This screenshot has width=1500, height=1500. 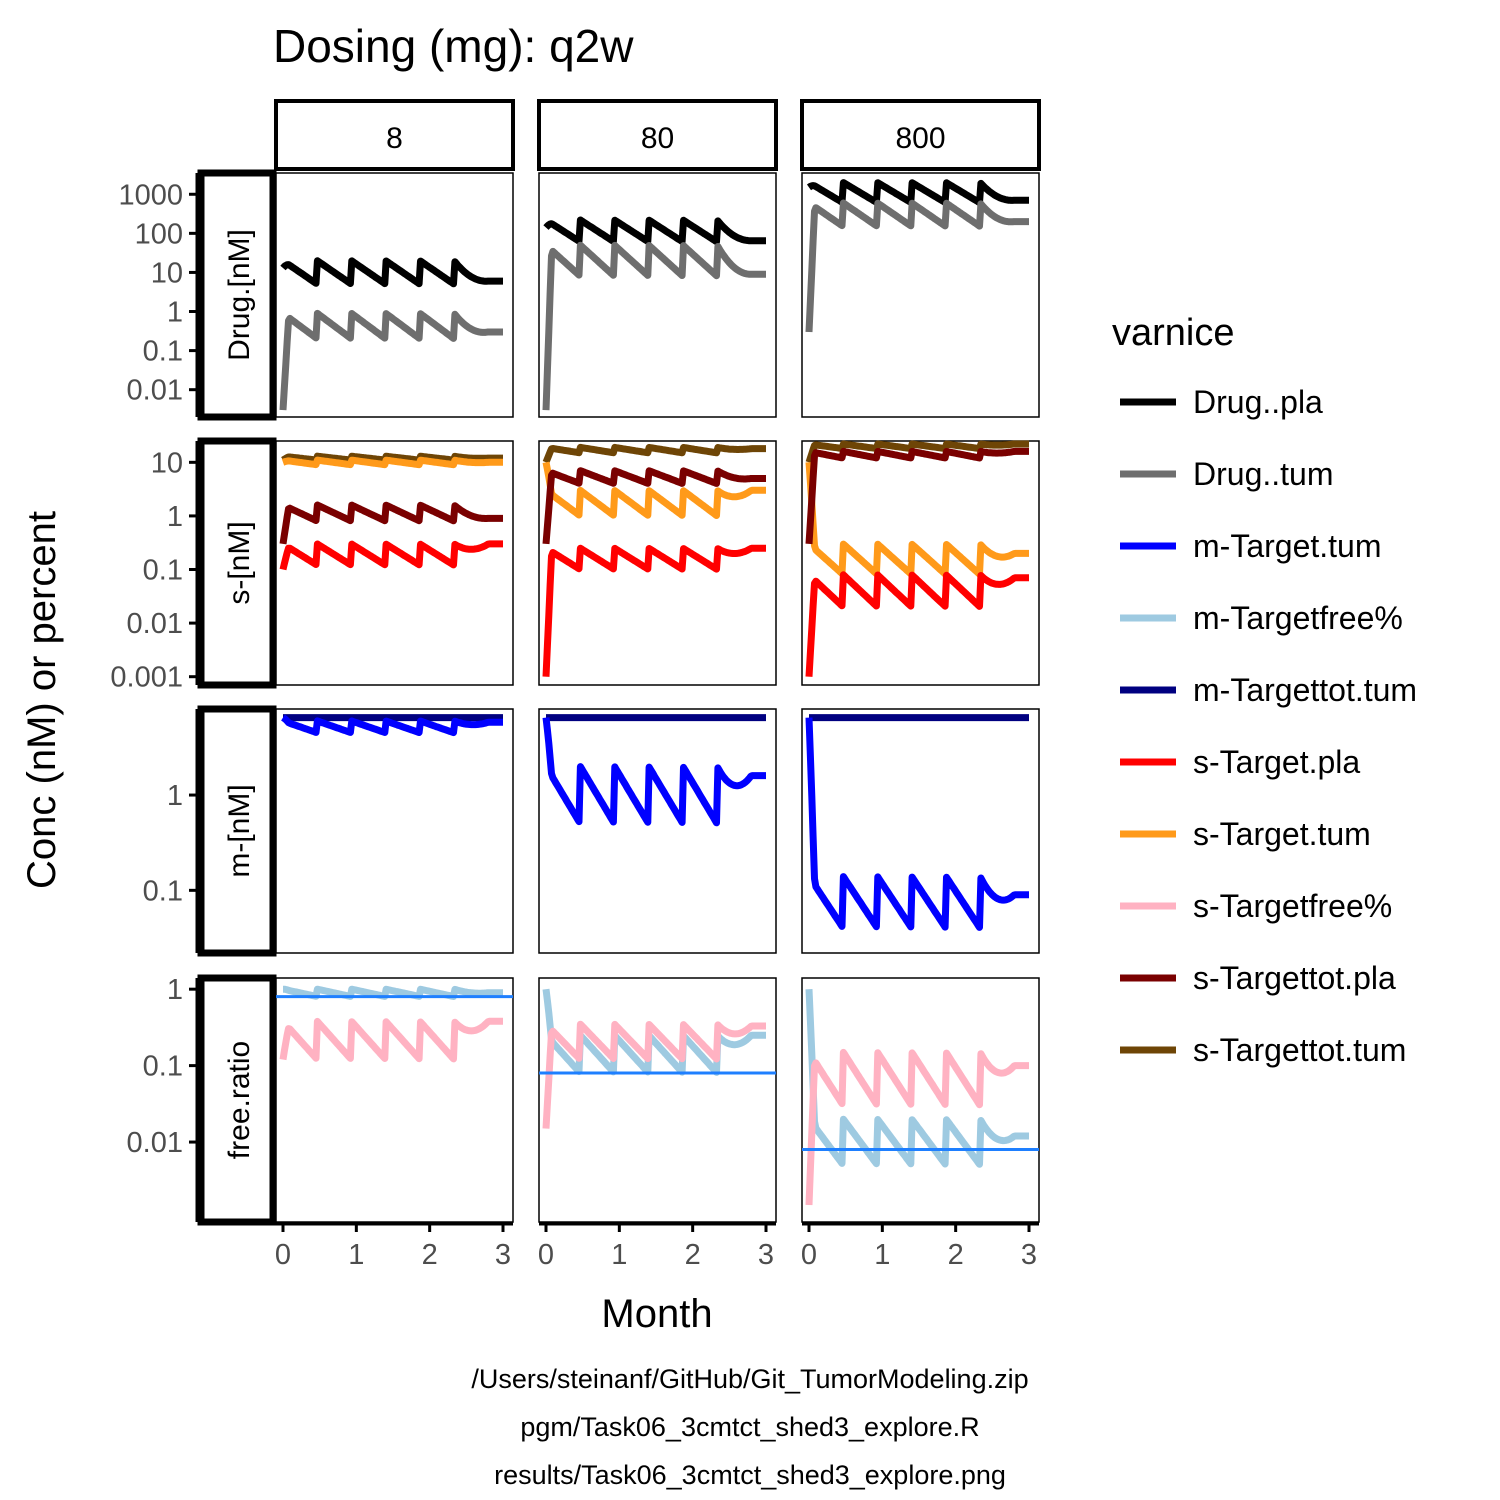 I want to click on legend-label: s-Targettot.tum, so click(x=1299, y=1050).